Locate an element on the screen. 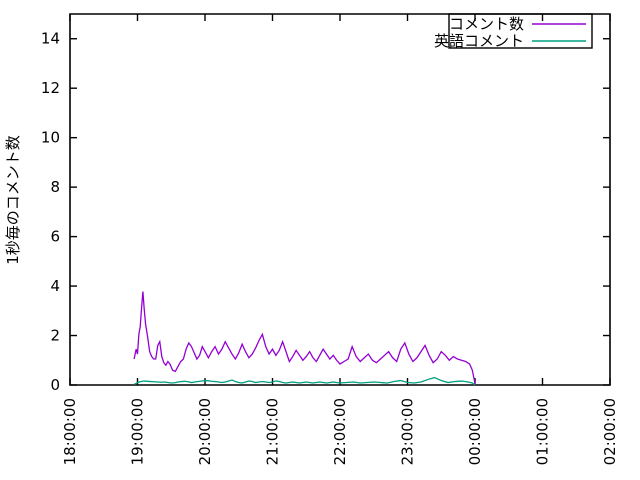  x-tick-label: 22:00:00 is located at coordinates (340, 431).